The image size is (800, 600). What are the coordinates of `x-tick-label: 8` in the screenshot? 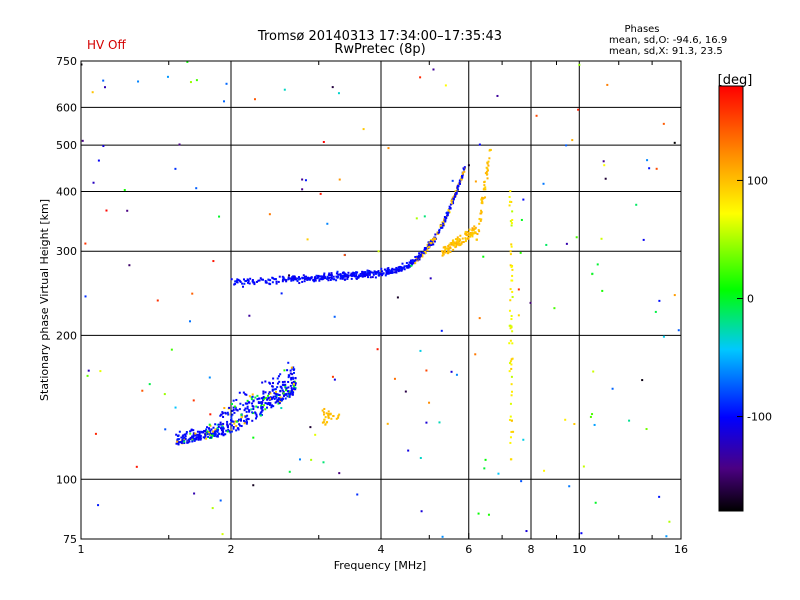 It's located at (531, 549).